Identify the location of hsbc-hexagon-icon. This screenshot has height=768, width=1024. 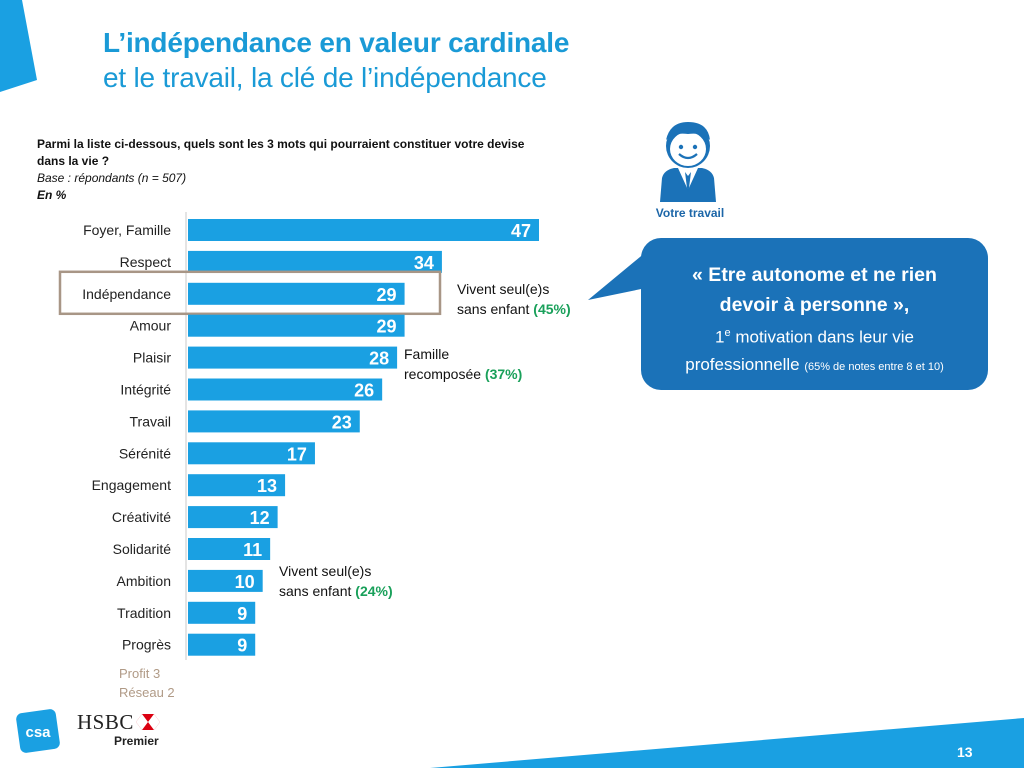
(148, 722).